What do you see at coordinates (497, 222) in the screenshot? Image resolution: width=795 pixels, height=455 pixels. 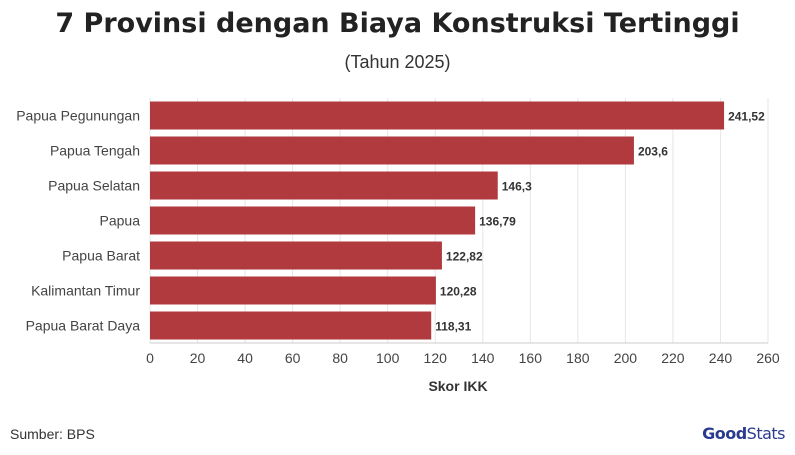 I see `data-label: 136,79` at bounding box center [497, 222].